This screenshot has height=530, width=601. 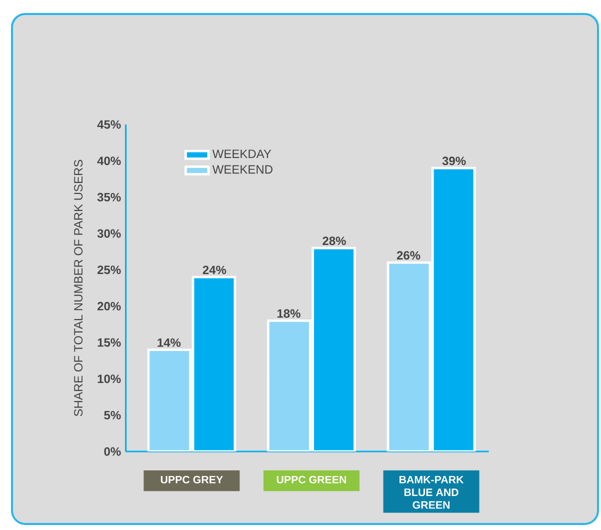 What do you see at coordinates (109, 342) in the screenshot?
I see `y-tick-label: 15%` at bounding box center [109, 342].